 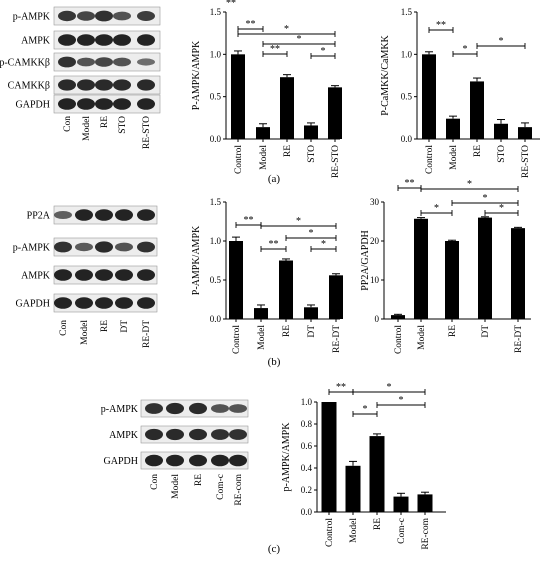 I want to click on blot-row-label: CAMKKβ, so click(x=29, y=86).